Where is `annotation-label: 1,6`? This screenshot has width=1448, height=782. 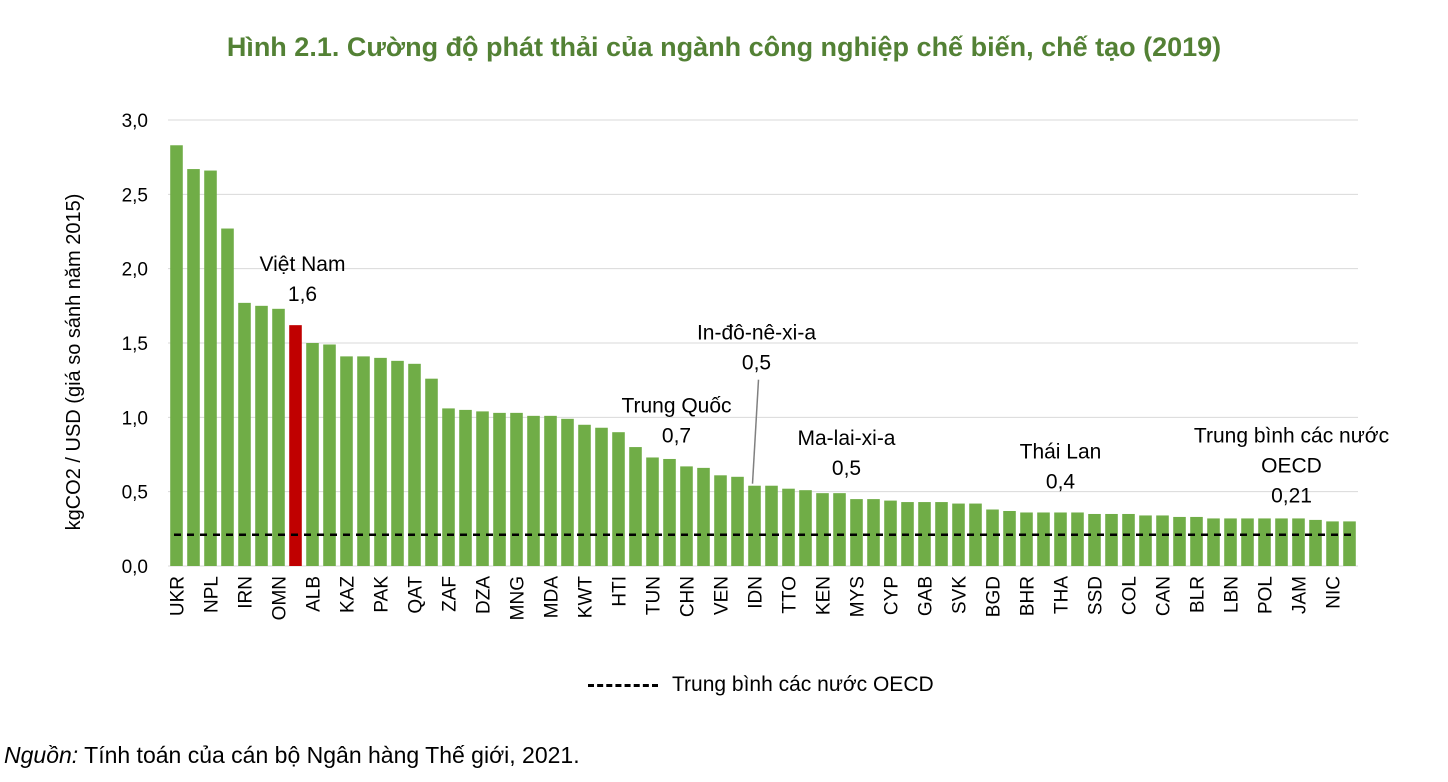 annotation-label: 1,6 is located at coordinates (302, 294).